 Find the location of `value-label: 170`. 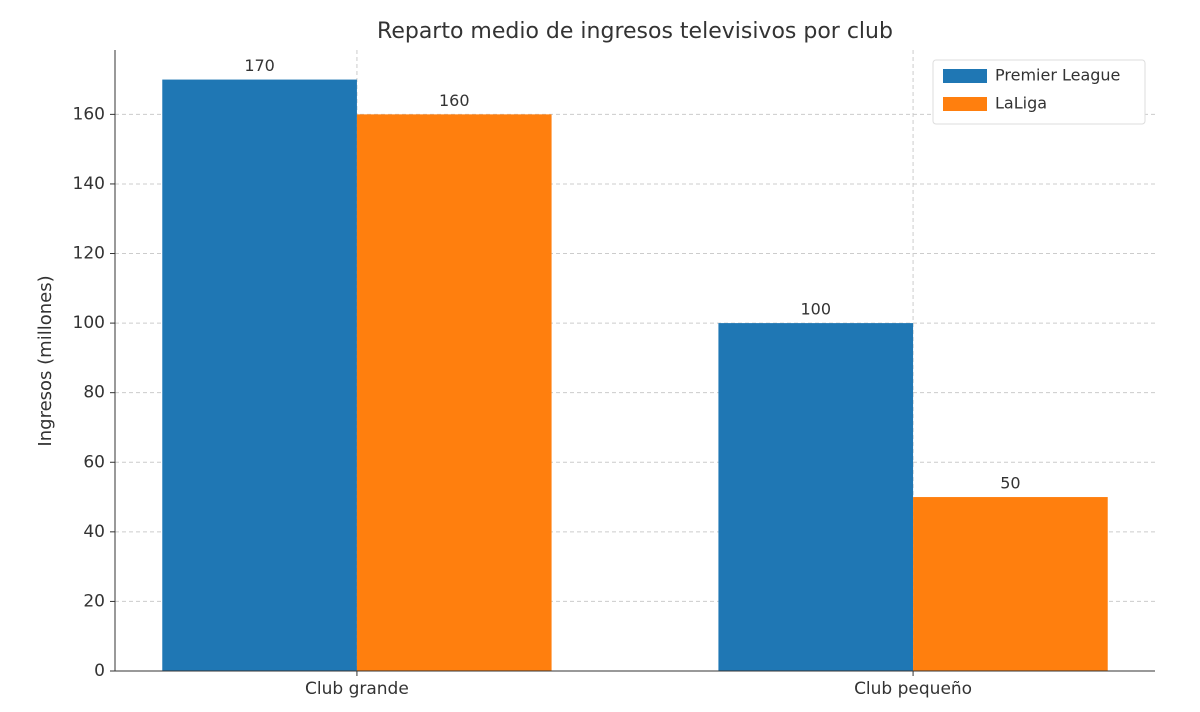

value-label: 170 is located at coordinates (259, 65).